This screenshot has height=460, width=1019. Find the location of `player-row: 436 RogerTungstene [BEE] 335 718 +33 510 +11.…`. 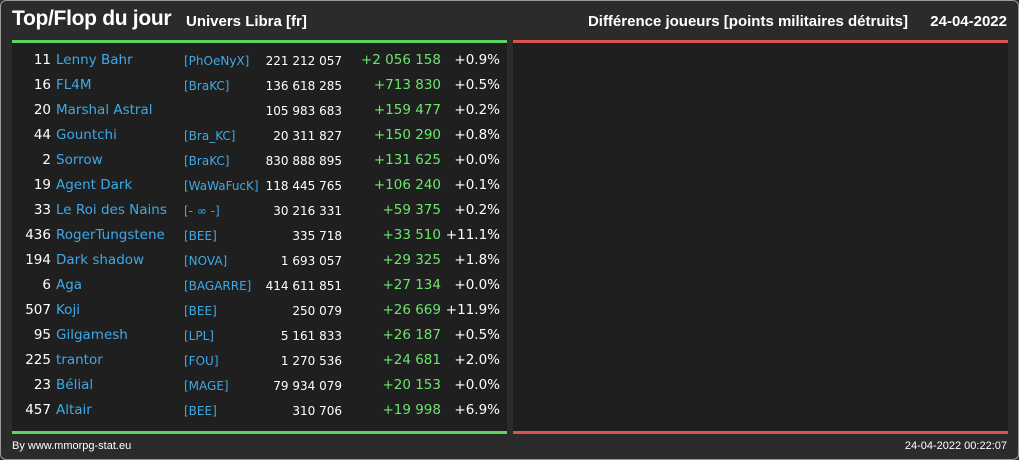

player-row: 436 RogerTungstene [BEE] 335 718 +33 510 +11.… is located at coordinates (259, 236).